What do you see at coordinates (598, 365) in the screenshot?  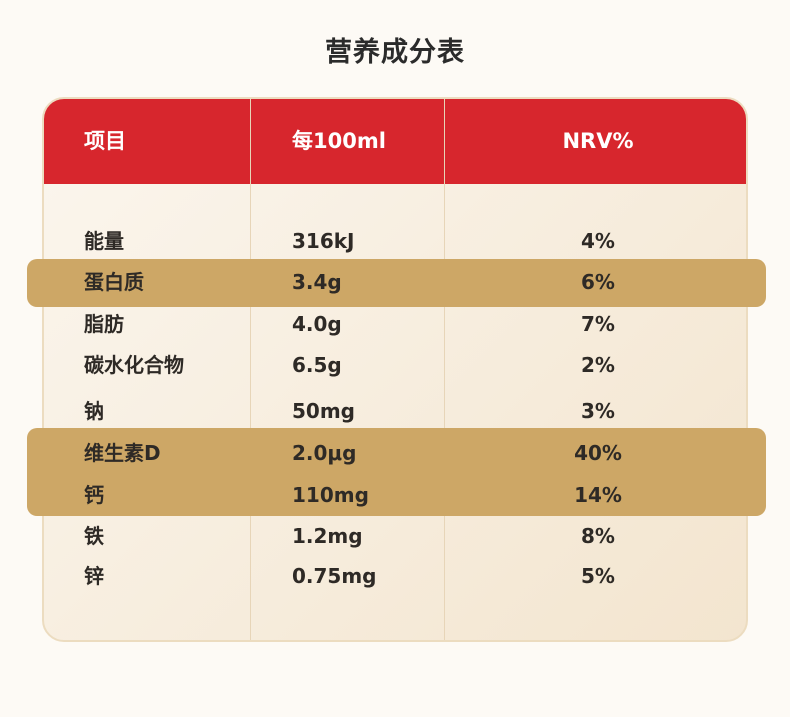 I see `row-nrv: 2%` at bounding box center [598, 365].